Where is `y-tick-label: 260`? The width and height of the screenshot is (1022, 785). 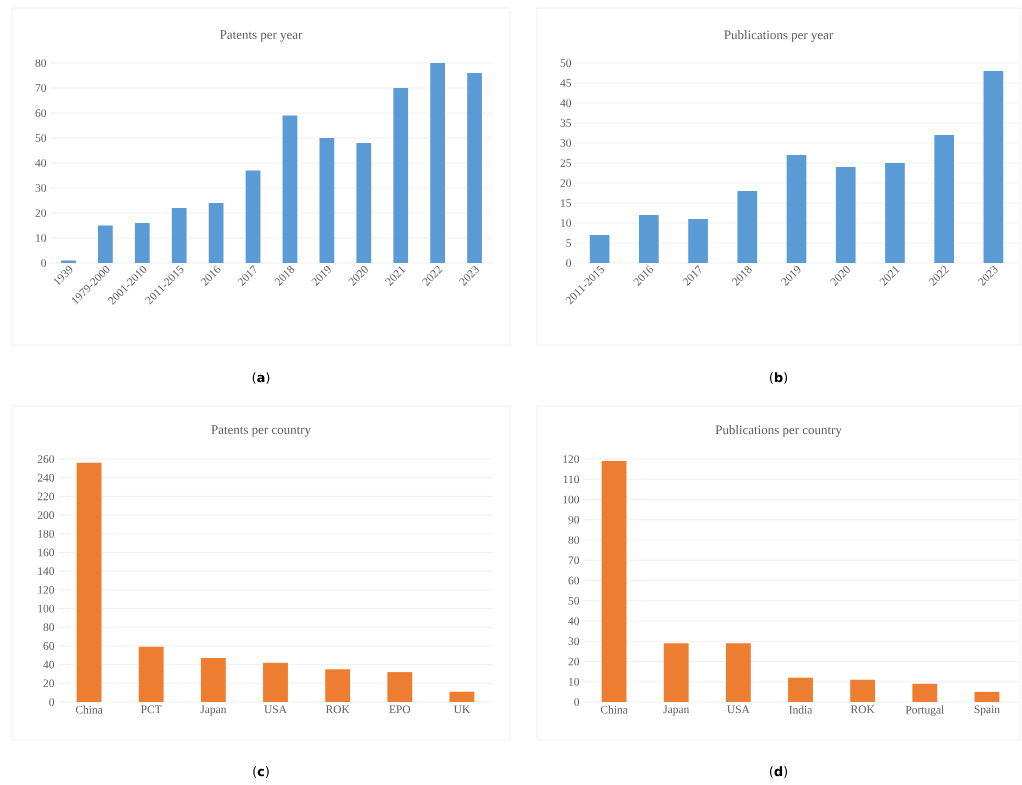
y-tick-label: 260 is located at coordinates (46, 459).